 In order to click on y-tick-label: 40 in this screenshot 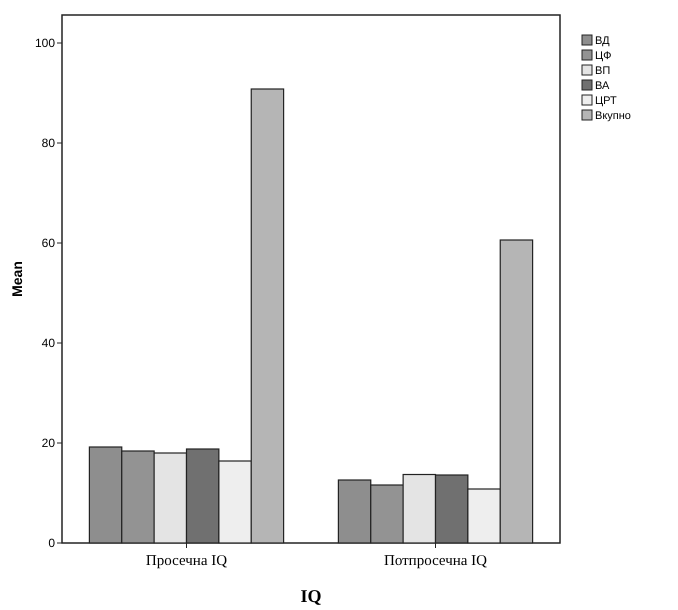, I will do `click(49, 343)`.